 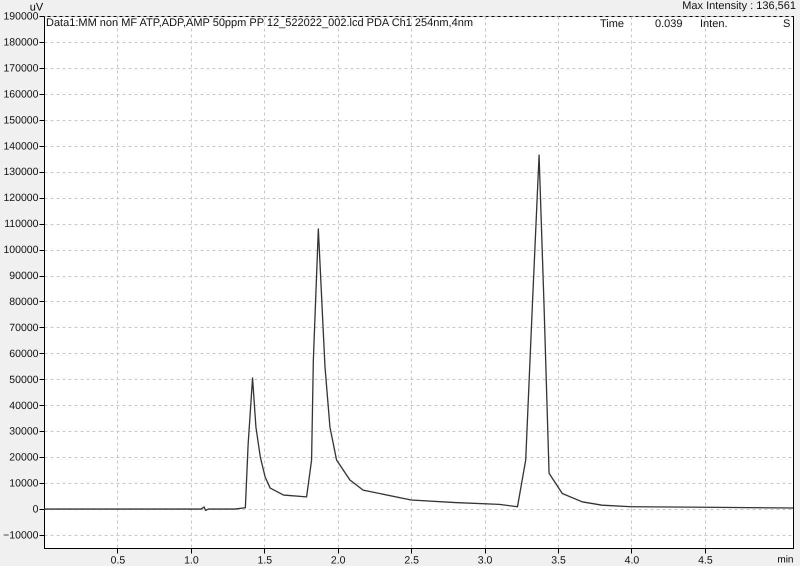 I want to click on y-tick-label: 110000, so click(x=21, y=224).